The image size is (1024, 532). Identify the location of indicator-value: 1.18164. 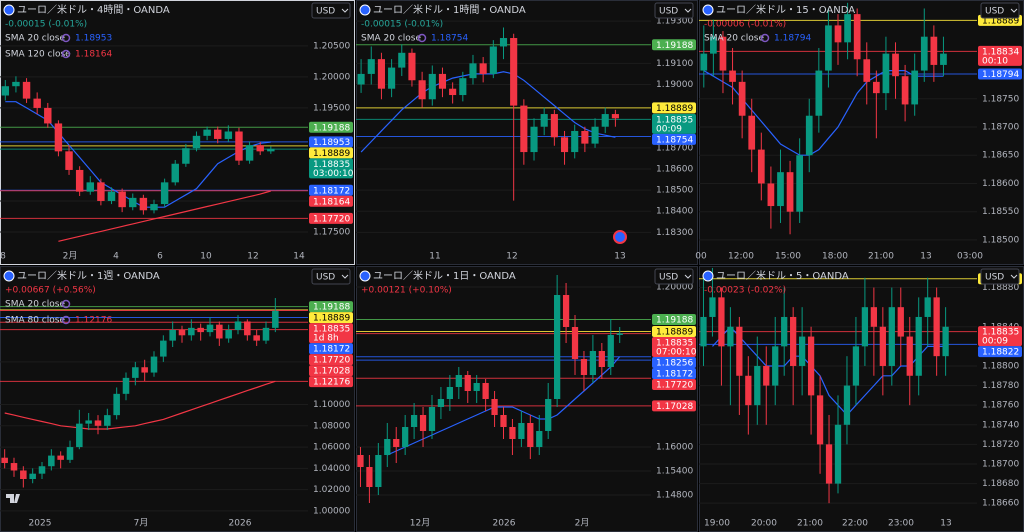
(93, 55).